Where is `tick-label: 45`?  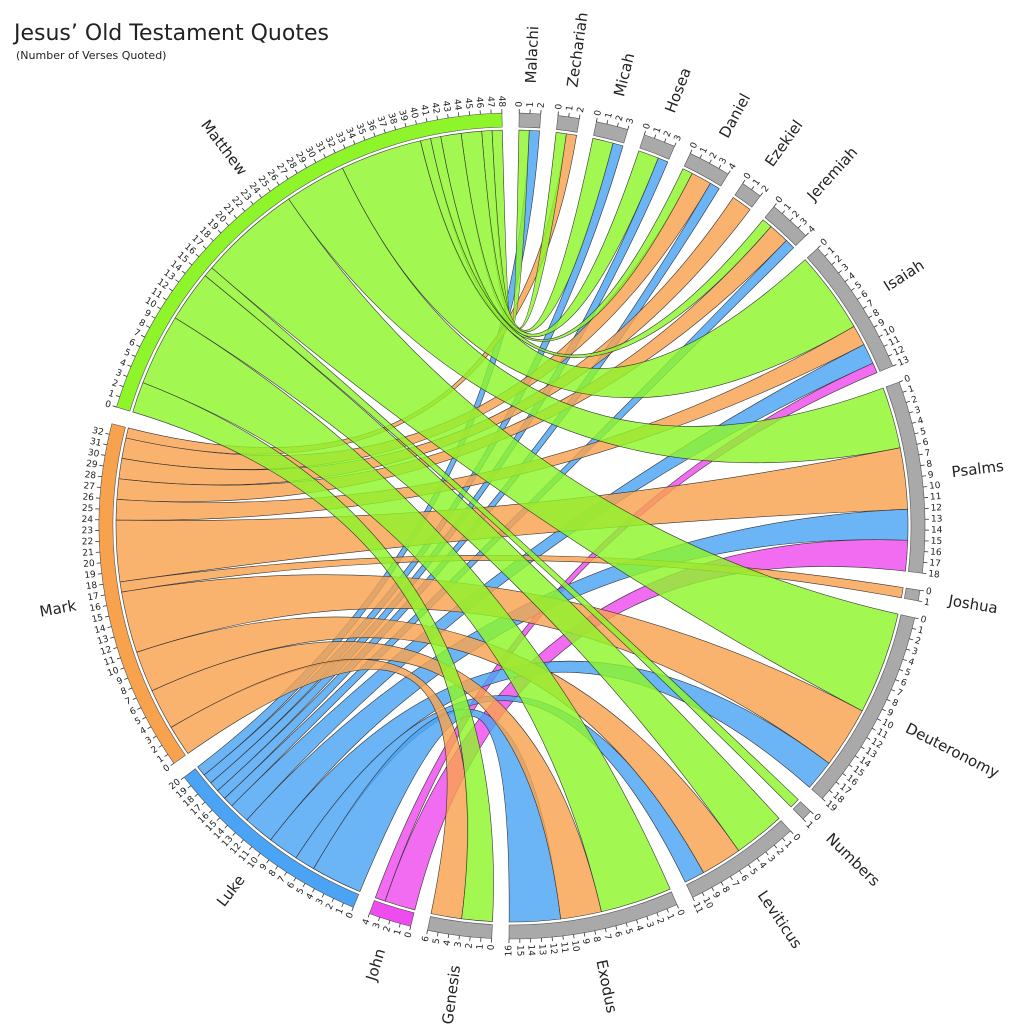 tick-label: 45 is located at coordinates (467, 103).